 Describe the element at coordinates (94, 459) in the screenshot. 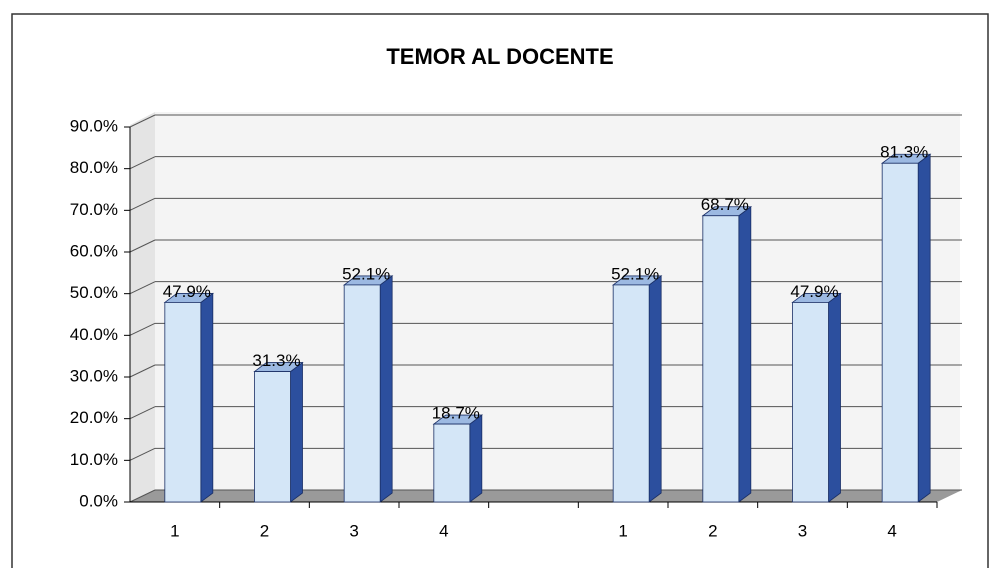

I see `y-tick-label: 10.0%` at that location.